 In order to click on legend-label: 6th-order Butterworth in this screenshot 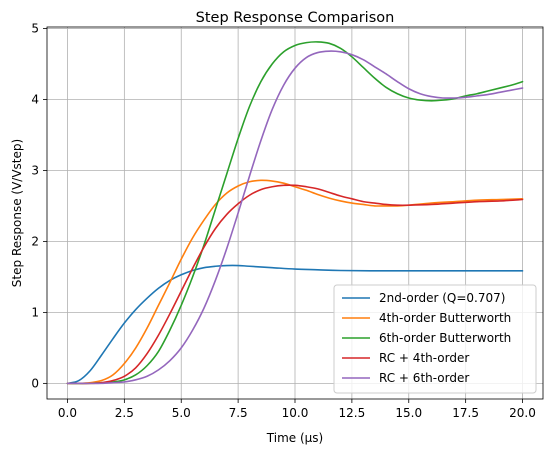, I will do `click(445, 338)`.